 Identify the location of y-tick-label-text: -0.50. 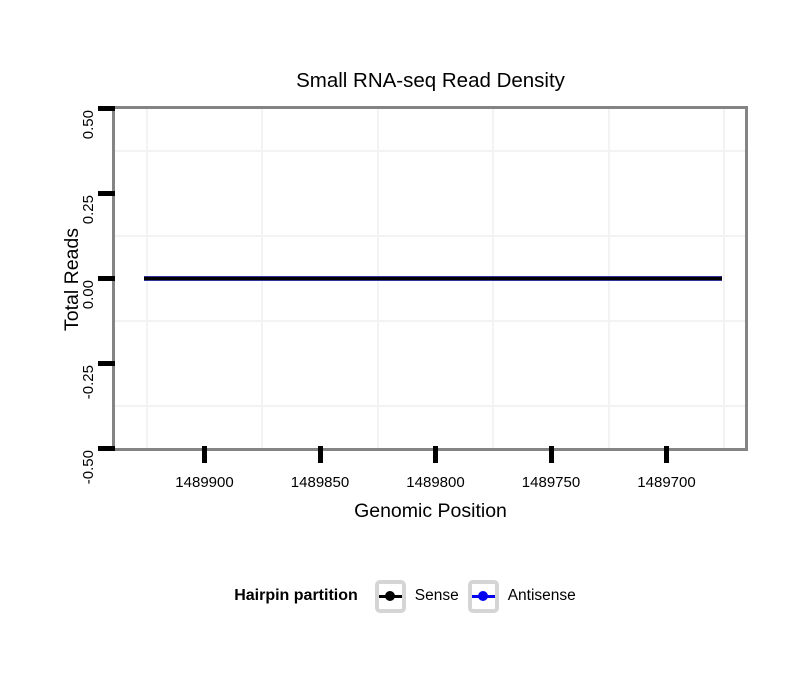
(88, 466).